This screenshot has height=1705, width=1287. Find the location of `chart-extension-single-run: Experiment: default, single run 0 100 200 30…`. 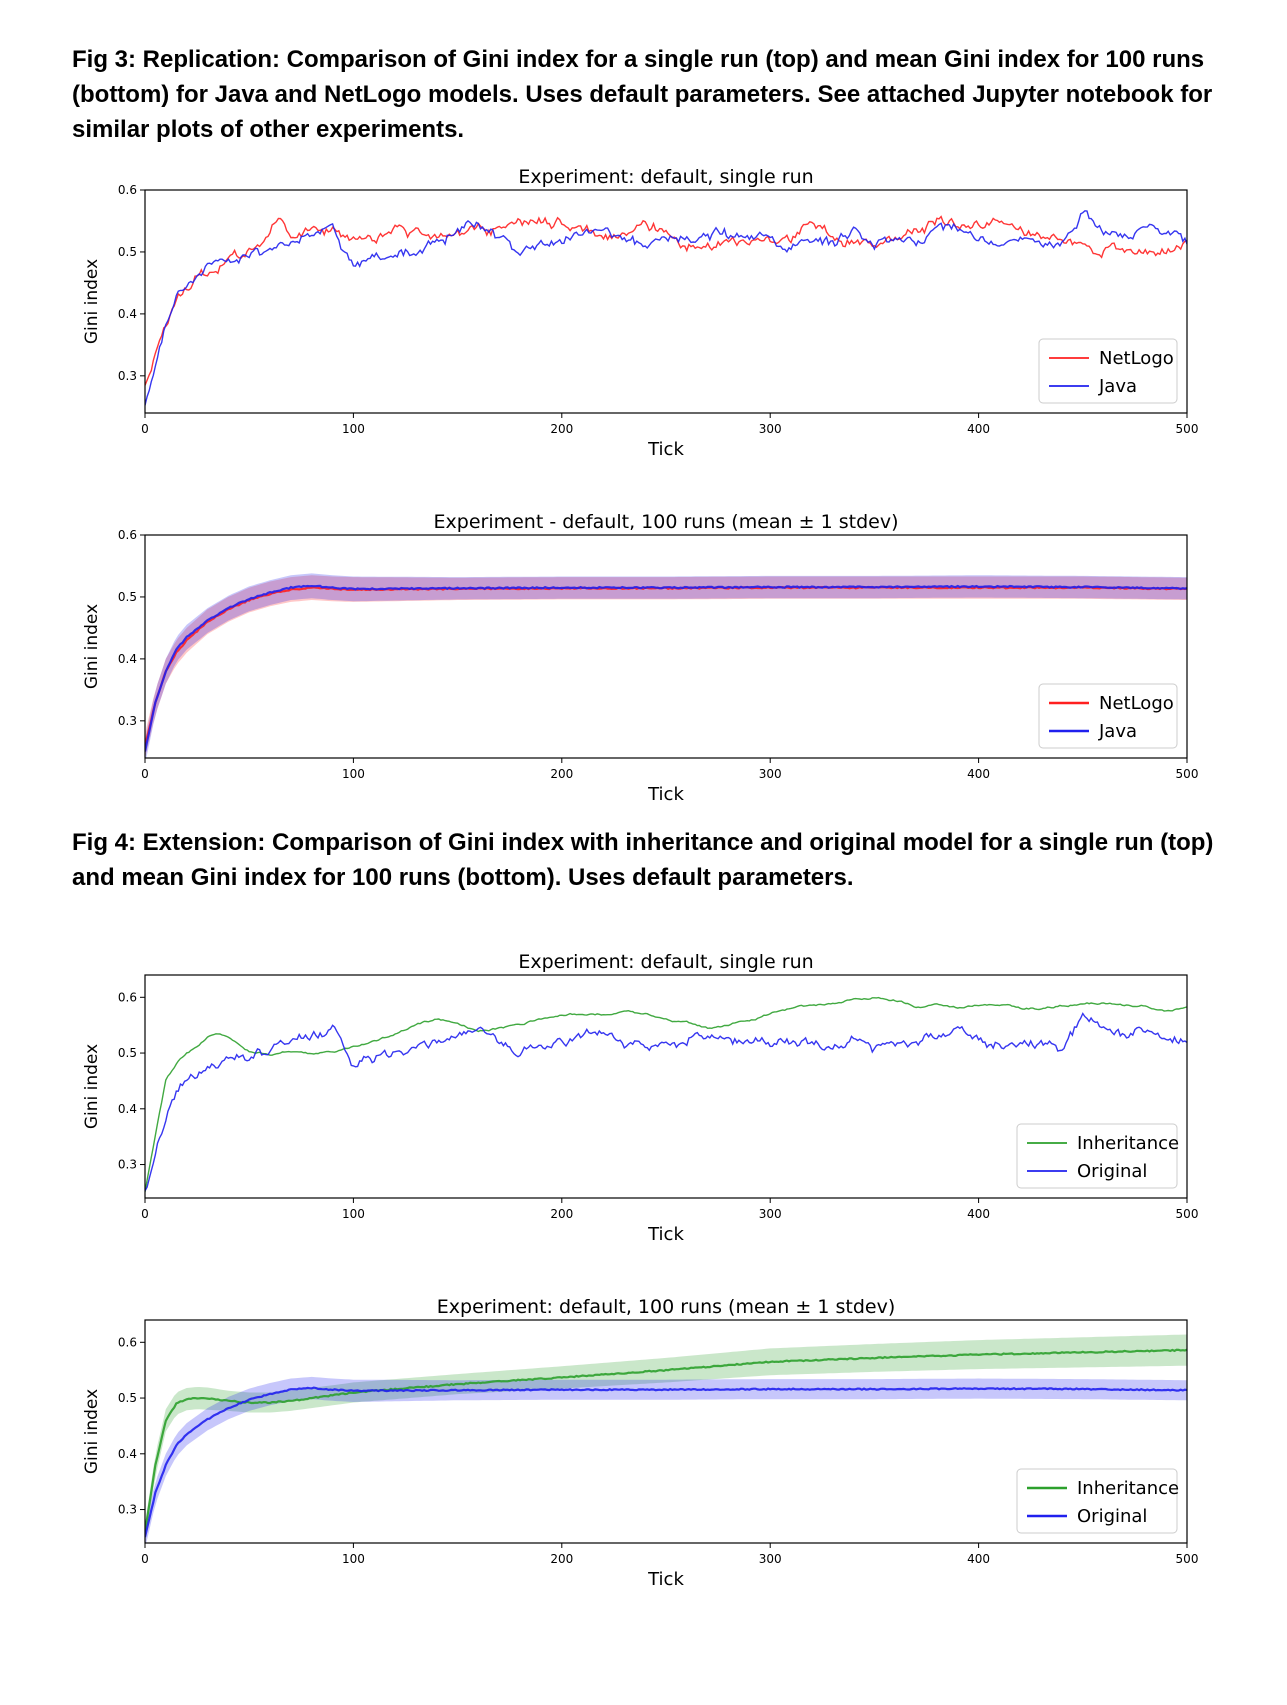

chart-extension-single-run: Experiment: default, single run 0 100 200 30… is located at coordinates (640, 1098).